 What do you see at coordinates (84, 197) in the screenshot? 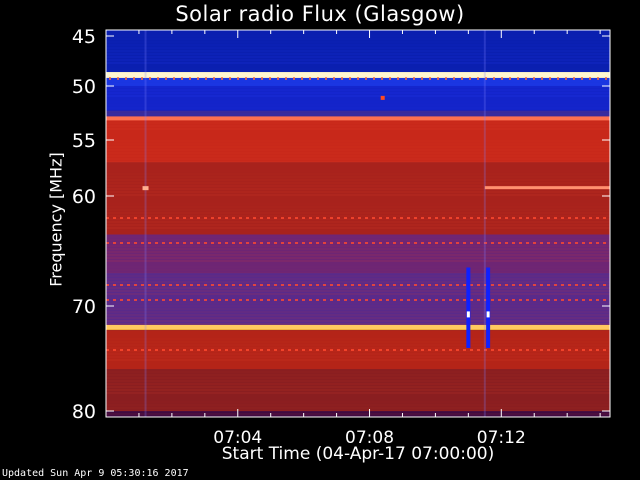
I see `y-tick-label: 60` at bounding box center [84, 197].